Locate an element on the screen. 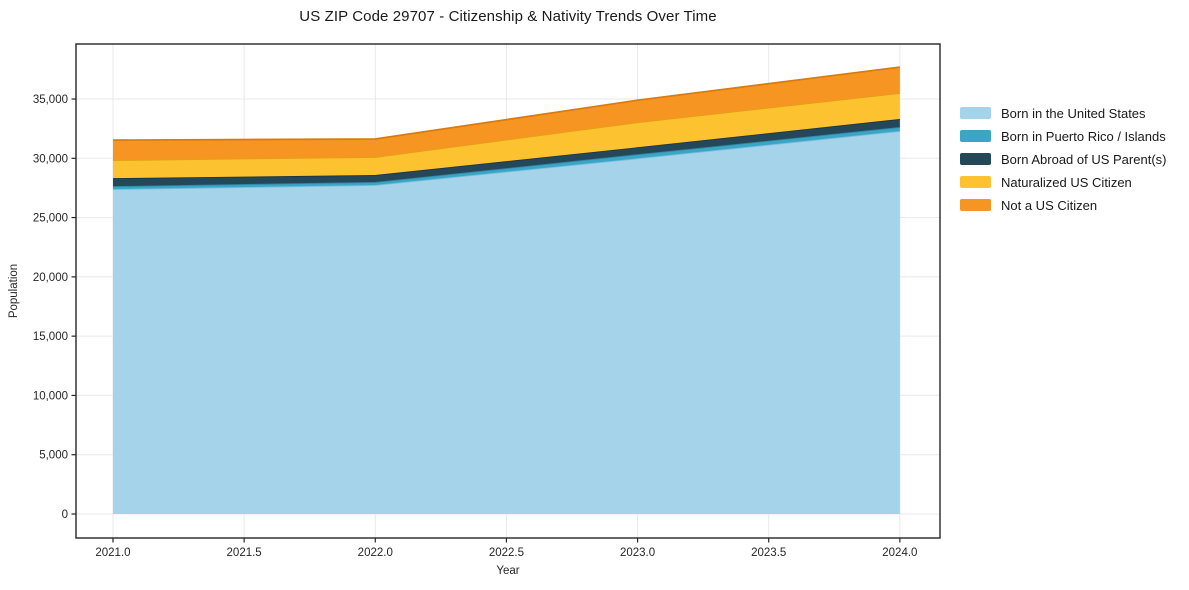  area-not-a-us-citizen is located at coordinates (506, 114).